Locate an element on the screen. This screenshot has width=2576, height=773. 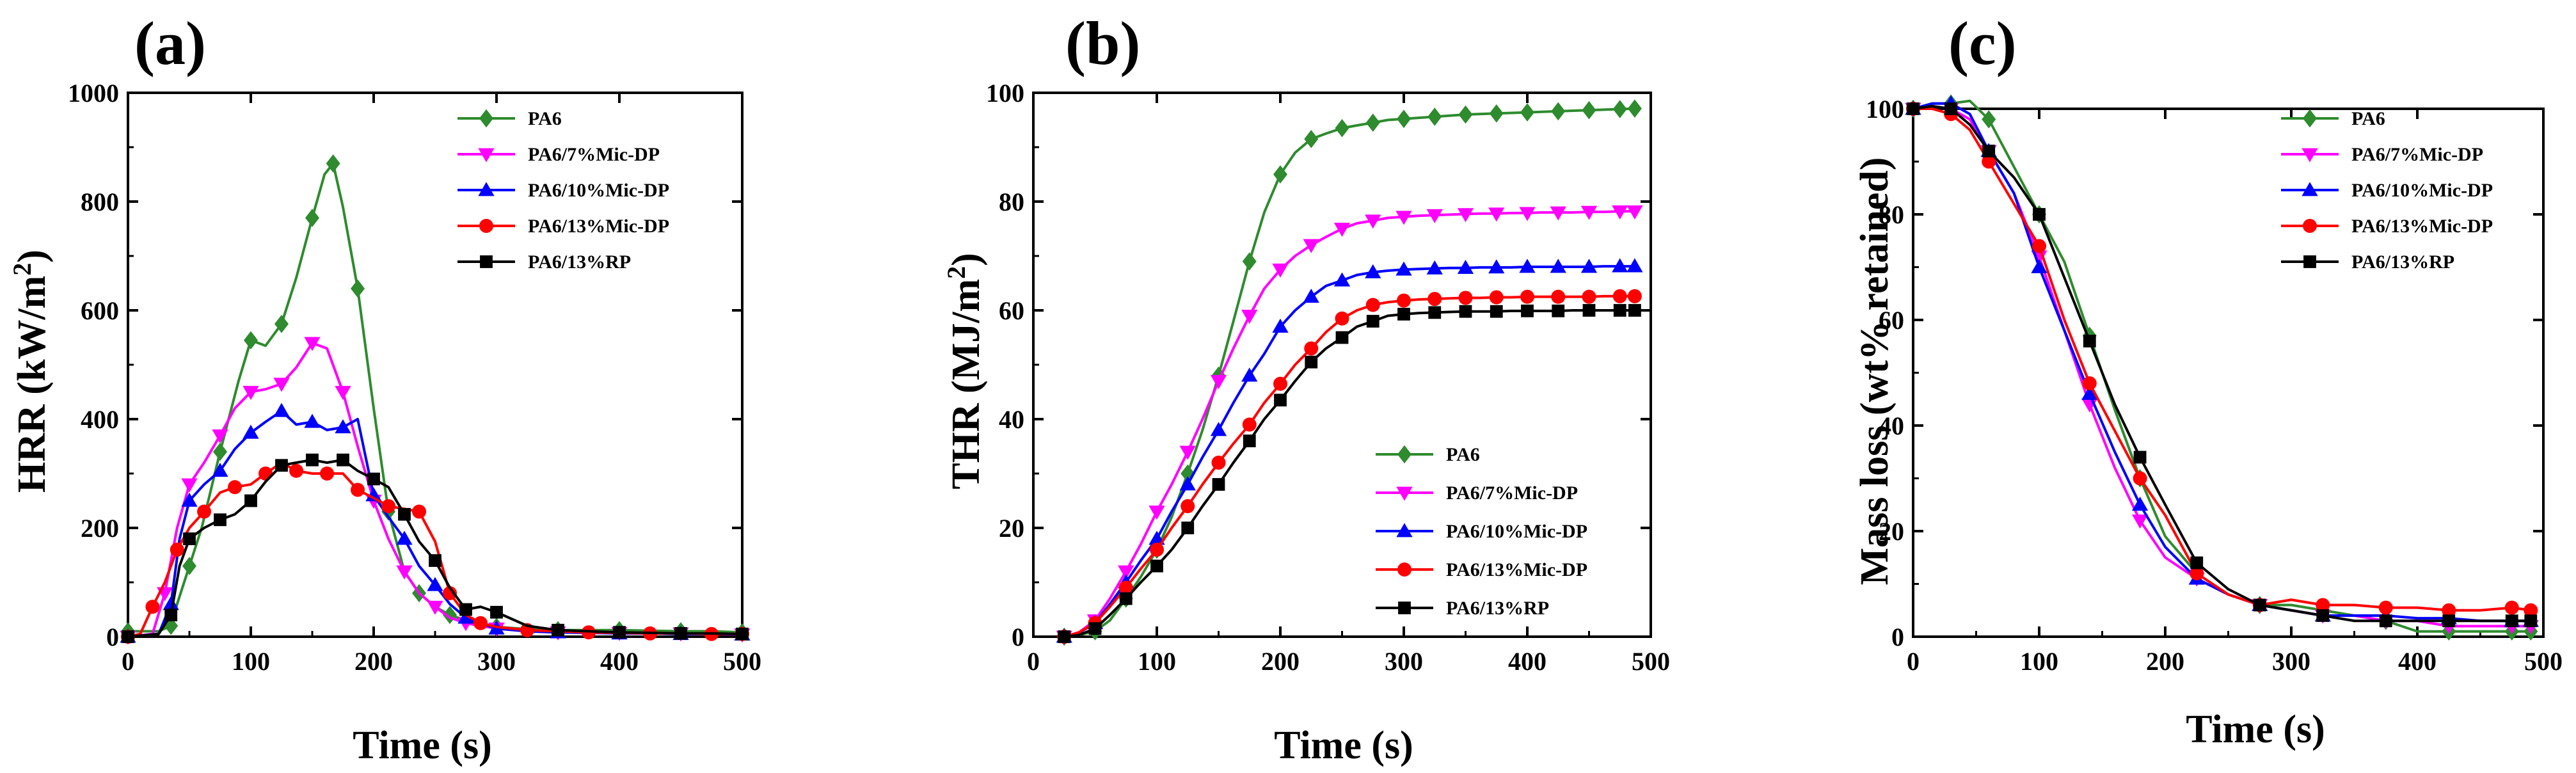
panel-a-legend-marker is located at coordinates (486, 118).